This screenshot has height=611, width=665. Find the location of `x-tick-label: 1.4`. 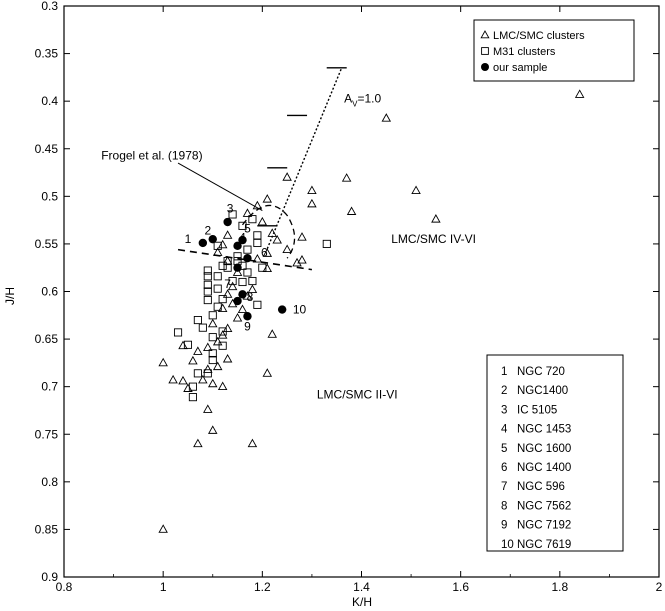

x-tick-label: 1.4 is located at coordinates (361, 587).